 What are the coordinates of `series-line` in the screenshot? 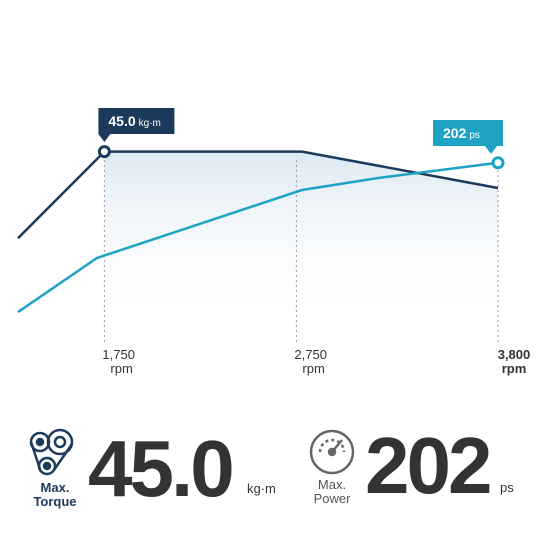 It's located at (258, 195).